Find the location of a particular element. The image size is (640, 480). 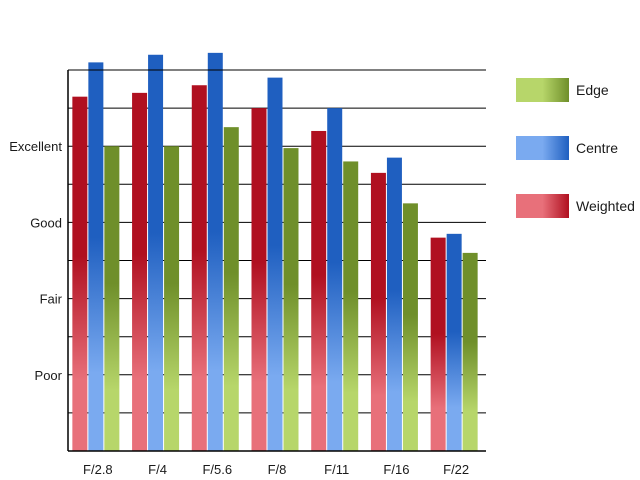

x-tick-label: F/5.6 is located at coordinates (217, 469).